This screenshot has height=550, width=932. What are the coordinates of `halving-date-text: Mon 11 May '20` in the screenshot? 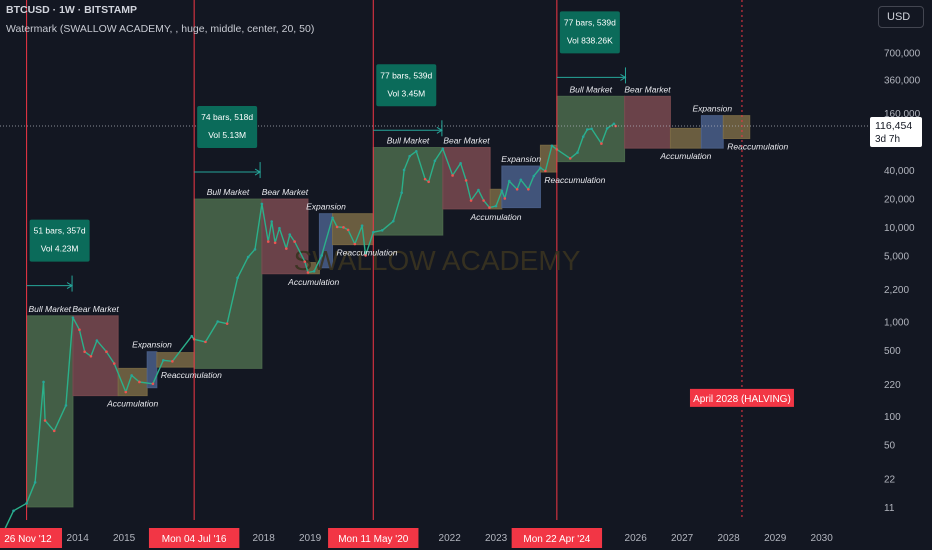 It's located at (373, 539).